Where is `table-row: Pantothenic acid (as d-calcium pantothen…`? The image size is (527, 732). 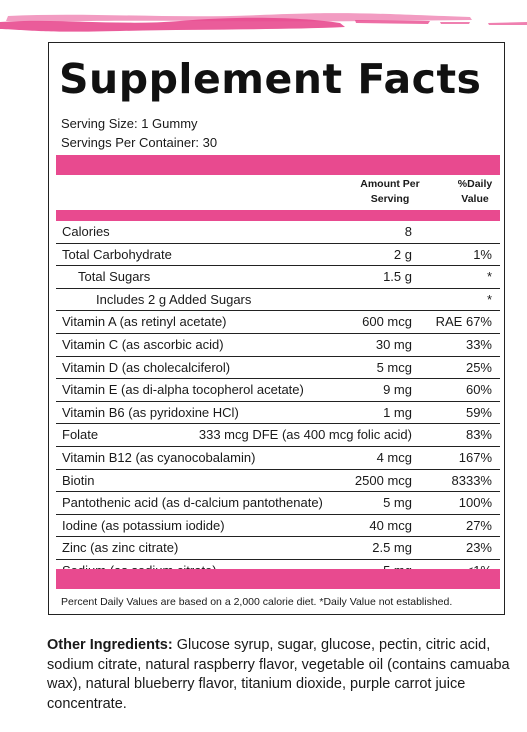
table-row: Pantothenic acid (as d-calcium pantothen… is located at coordinates (278, 503).